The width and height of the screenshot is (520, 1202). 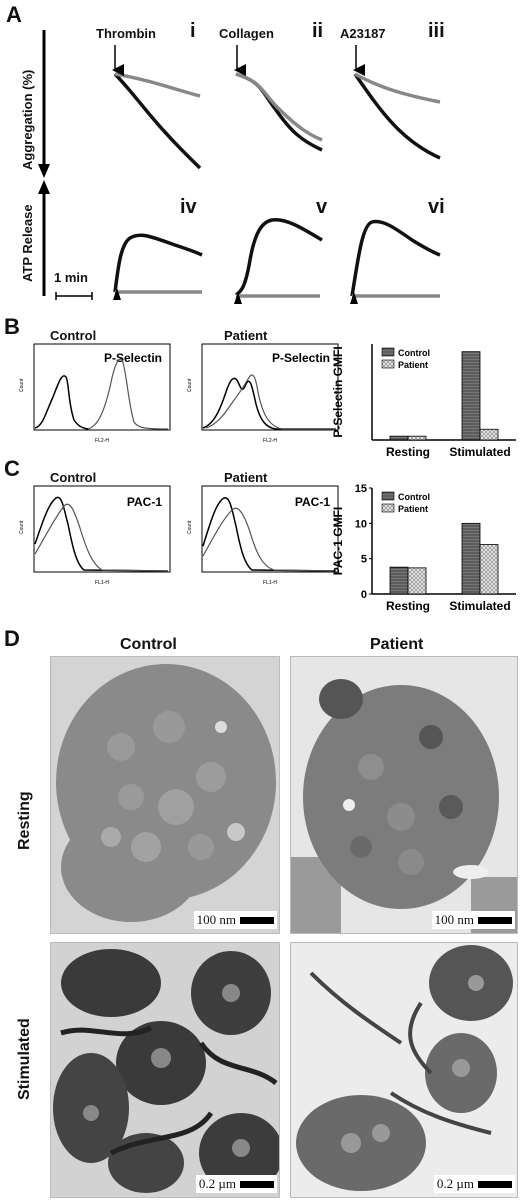 What do you see at coordinates (12, 468) in the screenshot?
I see `panel-letter-c: C` at bounding box center [12, 468].